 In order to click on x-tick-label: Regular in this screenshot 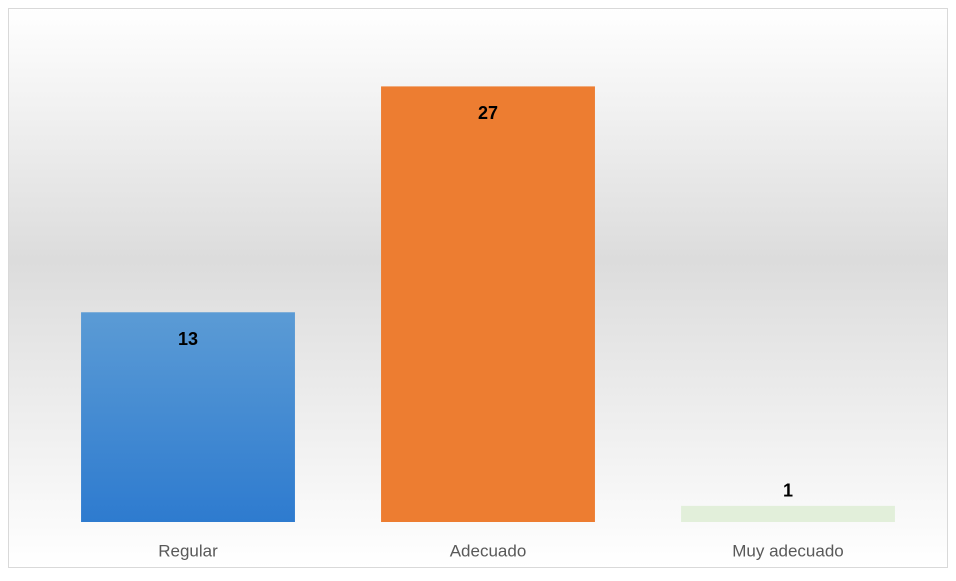, I will do `click(188, 550)`.